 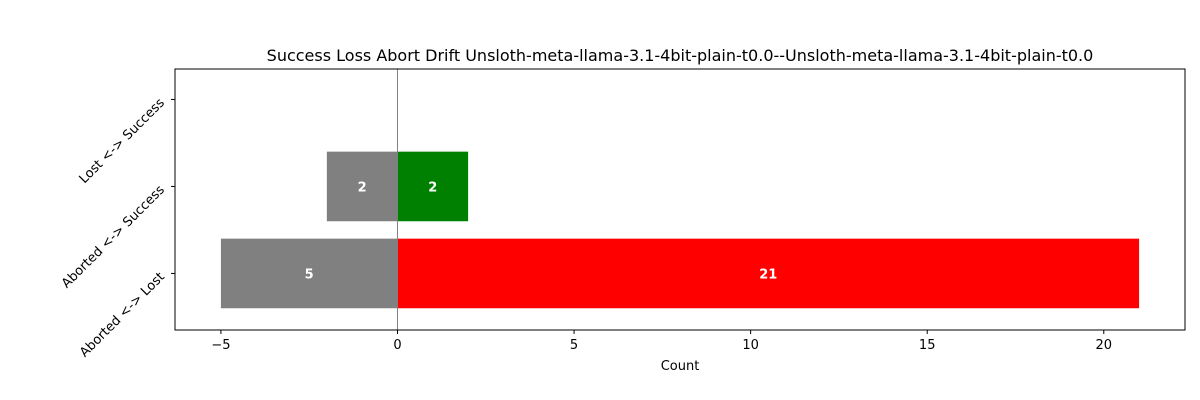 I want to click on x-axis-label: Count, so click(x=680, y=366).